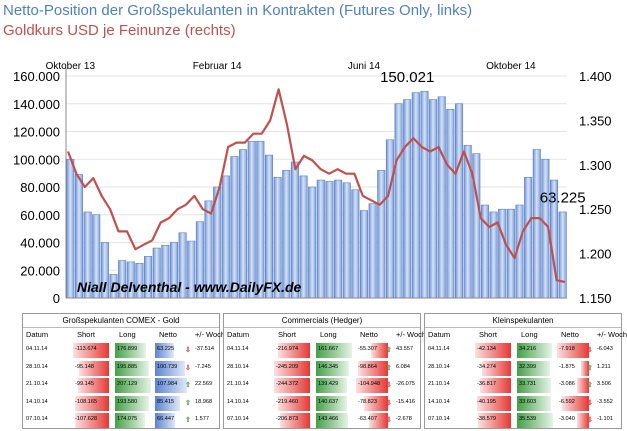 The width and height of the screenshot is (627, 431). Describe the element at coordinates (204, 384) in the screenshot. I see `change-cell: 22.569` at that location.